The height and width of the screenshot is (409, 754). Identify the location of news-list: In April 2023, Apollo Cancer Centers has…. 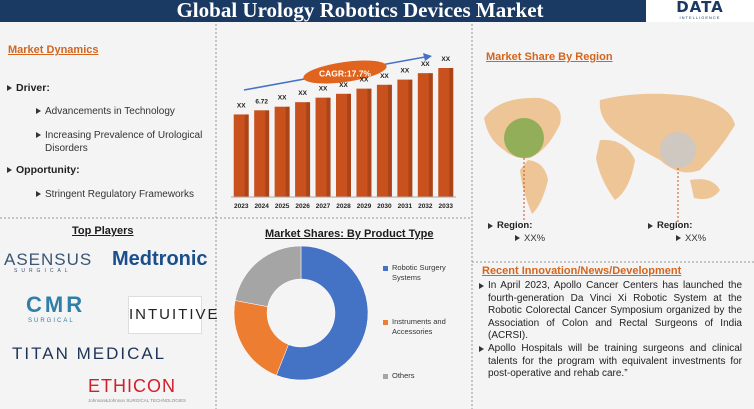
(610, 330).